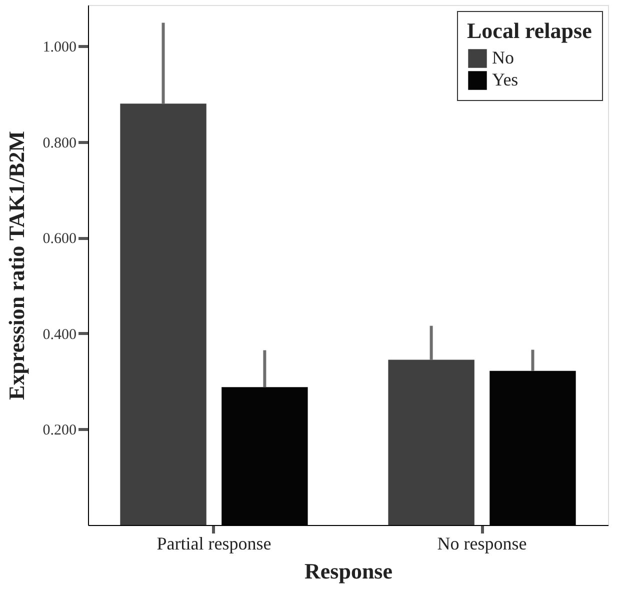  What do you see at coordinates (59, 143) in the screenshot?
I see `y-tick-label: 0.800` at bounding box center [59, 143].